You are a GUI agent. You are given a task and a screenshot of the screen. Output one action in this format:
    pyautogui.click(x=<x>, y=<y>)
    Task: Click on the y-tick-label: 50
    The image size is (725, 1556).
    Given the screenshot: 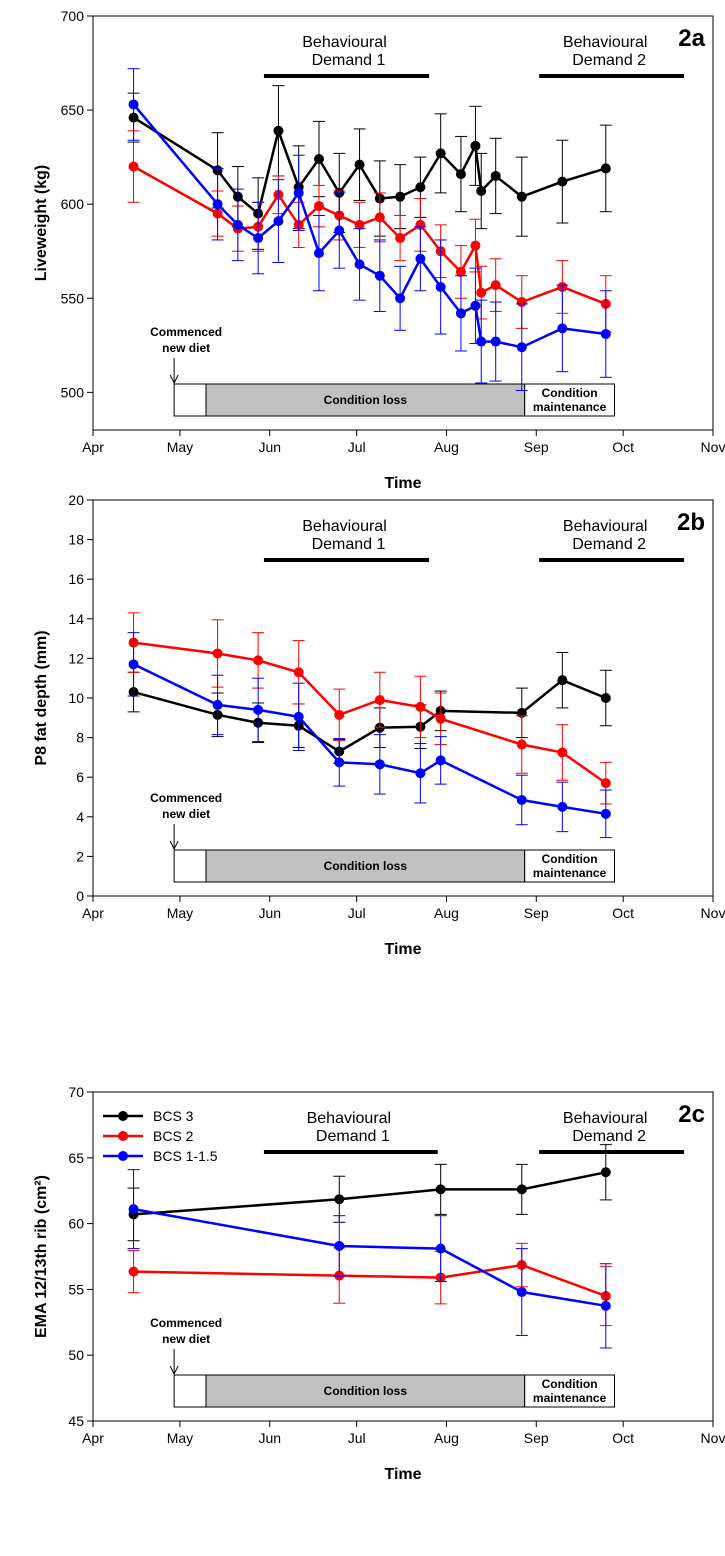 What is the action you would take?
    pyautogui.click(x=76, y=1355)
    